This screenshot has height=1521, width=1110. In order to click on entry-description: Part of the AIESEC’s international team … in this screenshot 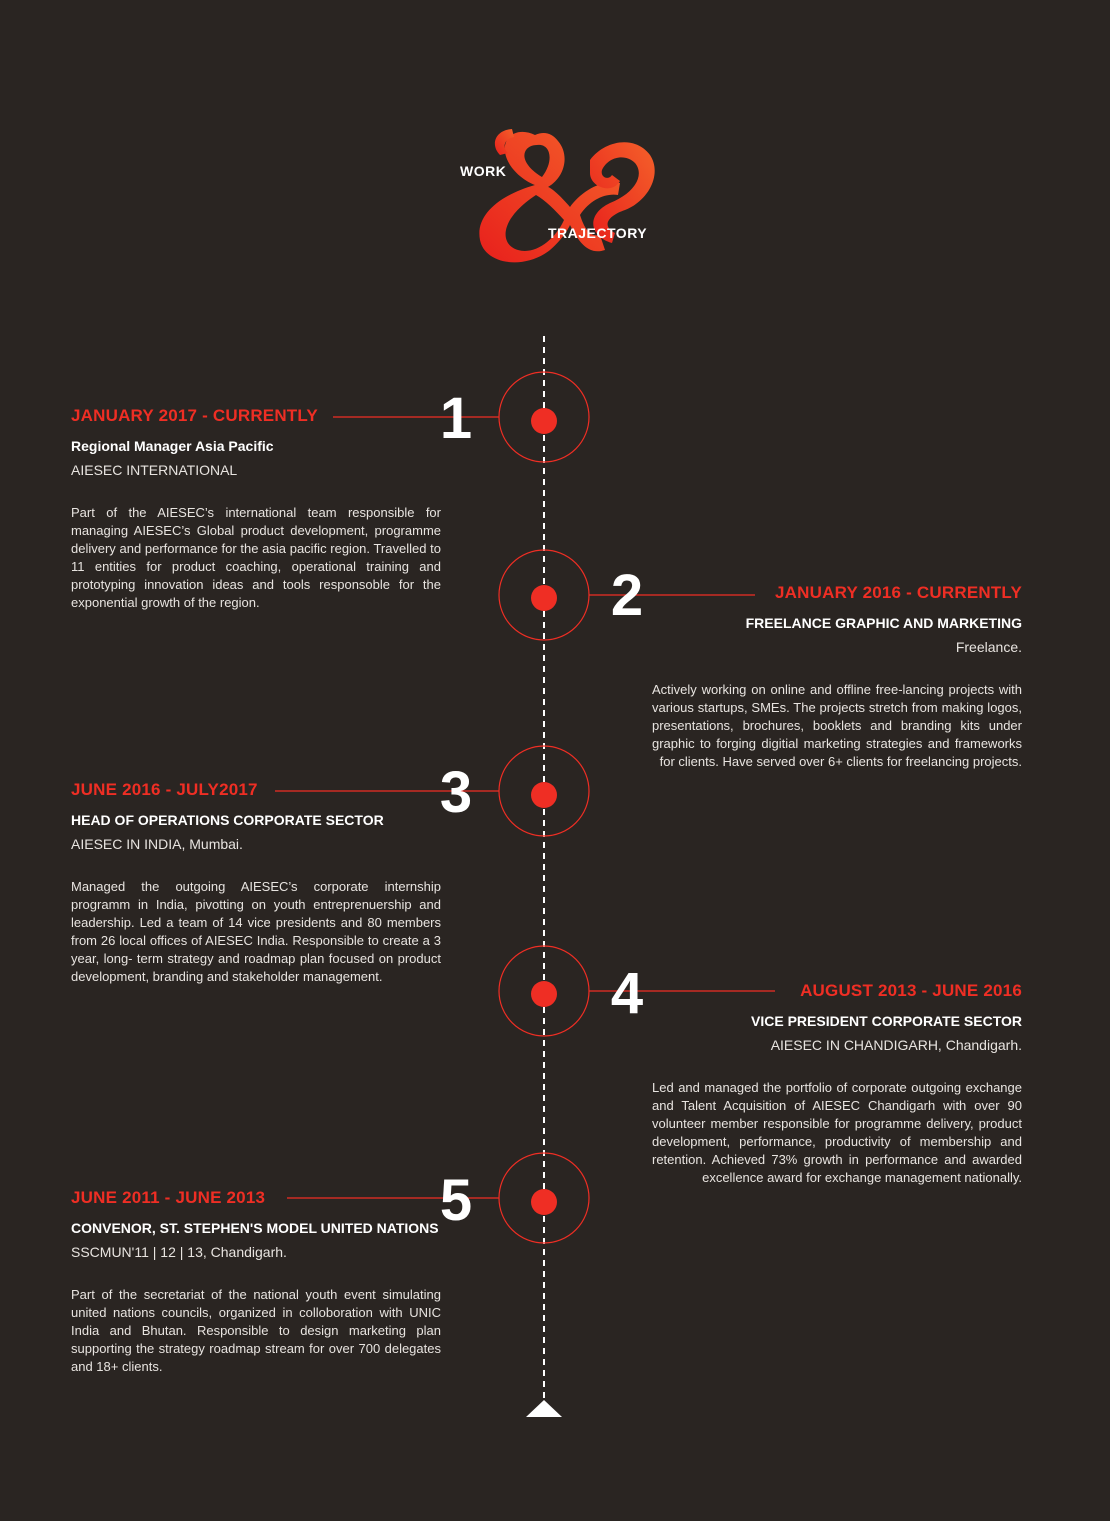, I will do `click(256, 557)`.